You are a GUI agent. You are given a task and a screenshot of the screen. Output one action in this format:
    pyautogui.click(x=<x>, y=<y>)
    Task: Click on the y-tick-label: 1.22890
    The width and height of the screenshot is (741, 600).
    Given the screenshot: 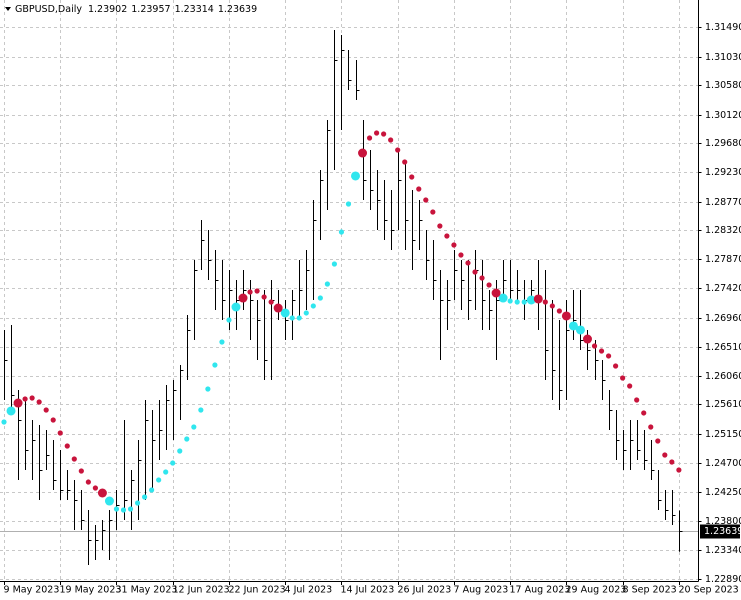 What is the action you would take?
    pyautogui.click(x=723, y=579)
    